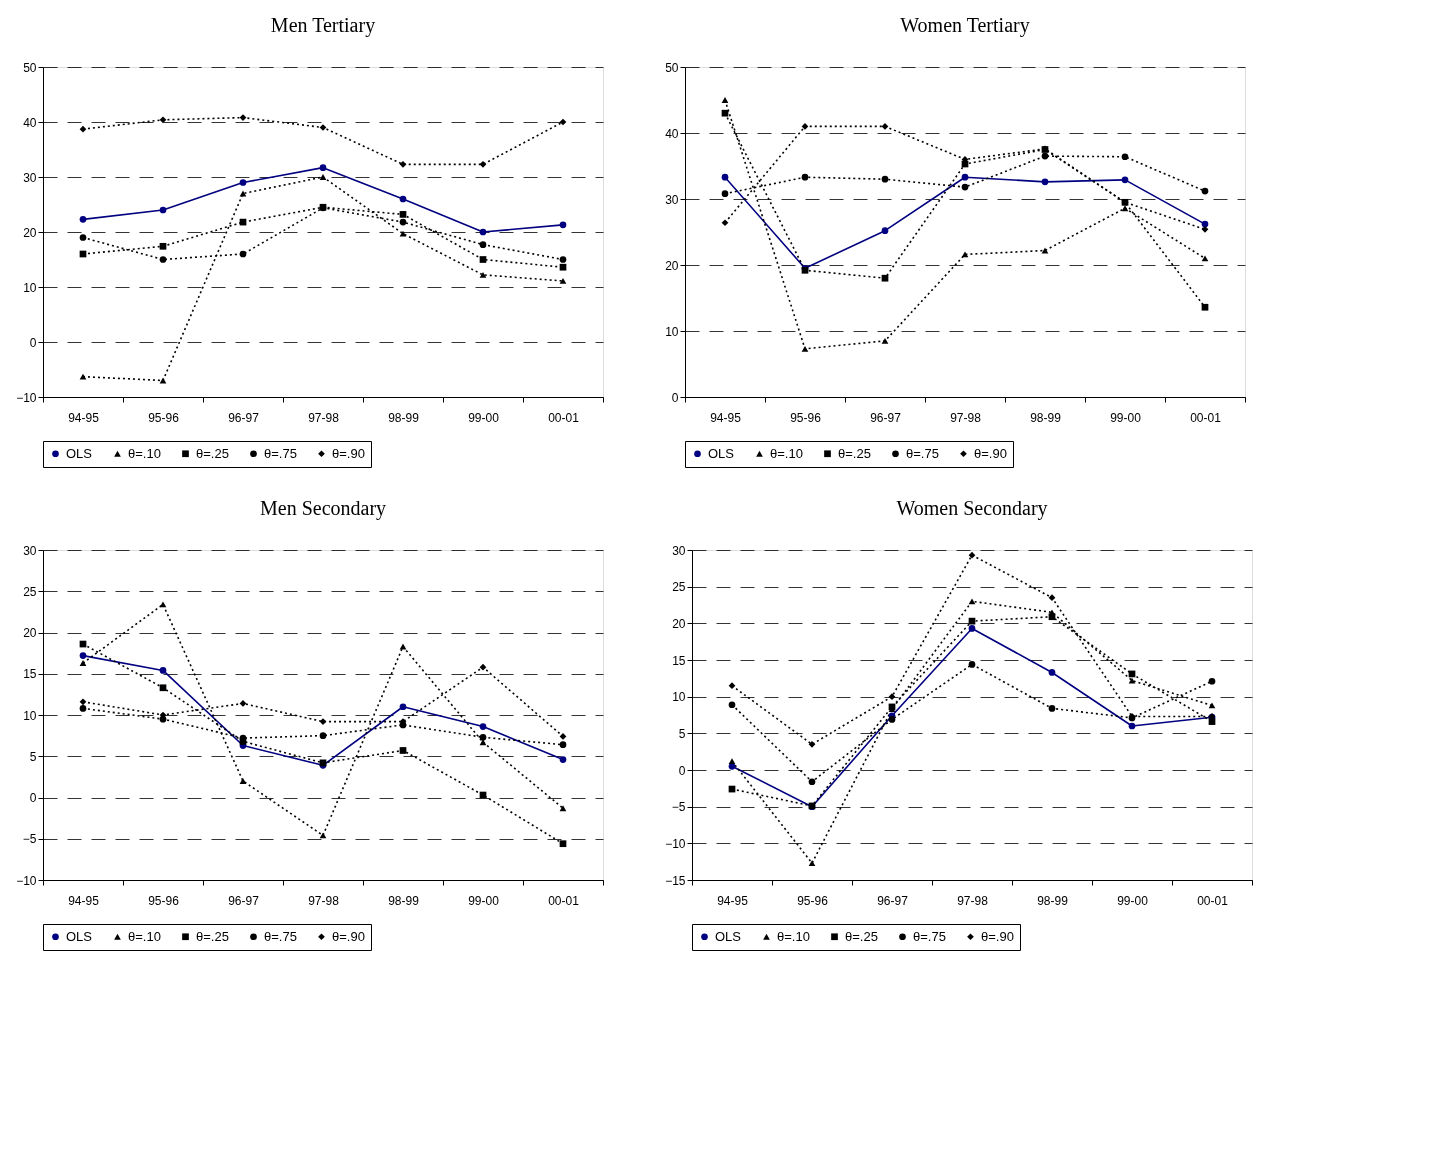 The height and width of the screenshot is (1153, 1444). Describe the element at coordinates (965, 25) in the screenshot. I see `chart-title: Women Tertiary` at that location.